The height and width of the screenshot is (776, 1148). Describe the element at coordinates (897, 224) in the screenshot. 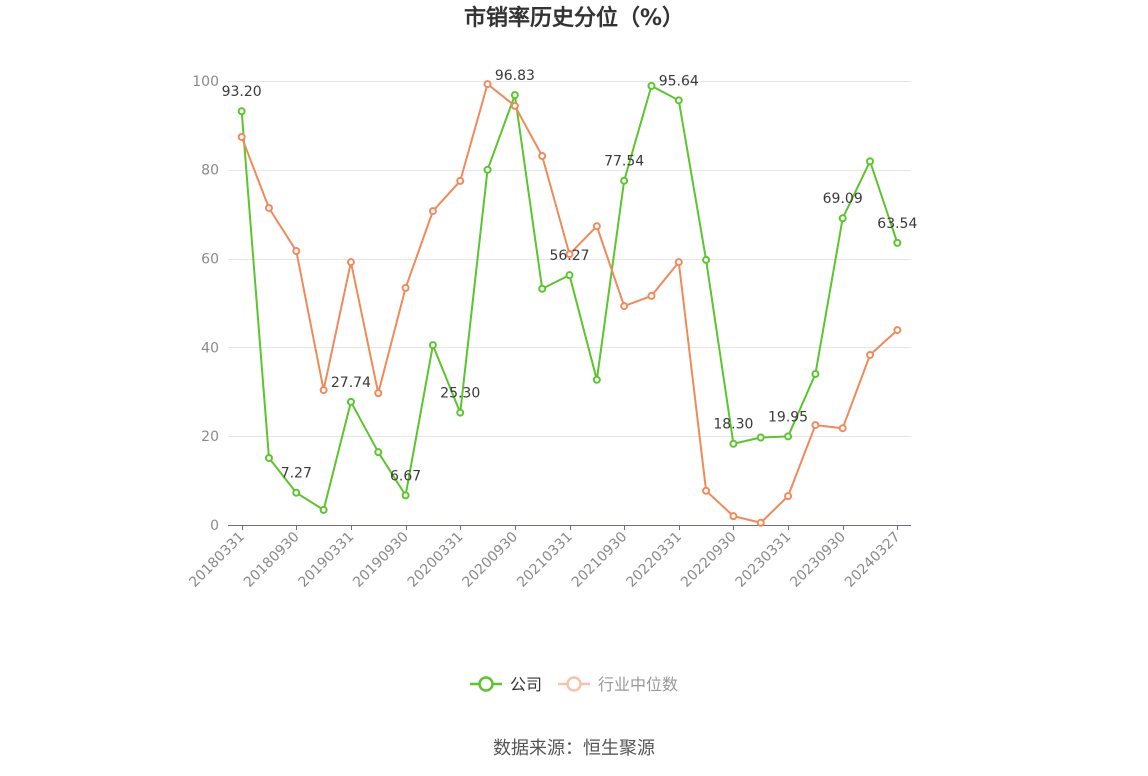

I see `data-label-company: 63.54` at that location.